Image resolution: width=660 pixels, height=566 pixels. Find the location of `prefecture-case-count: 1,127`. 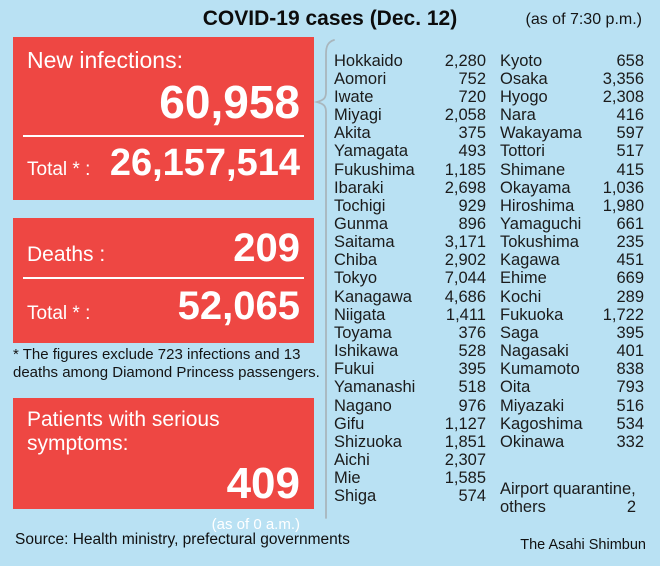

prefecture-case-count: 1,127 is located at coordinates (465, 423).